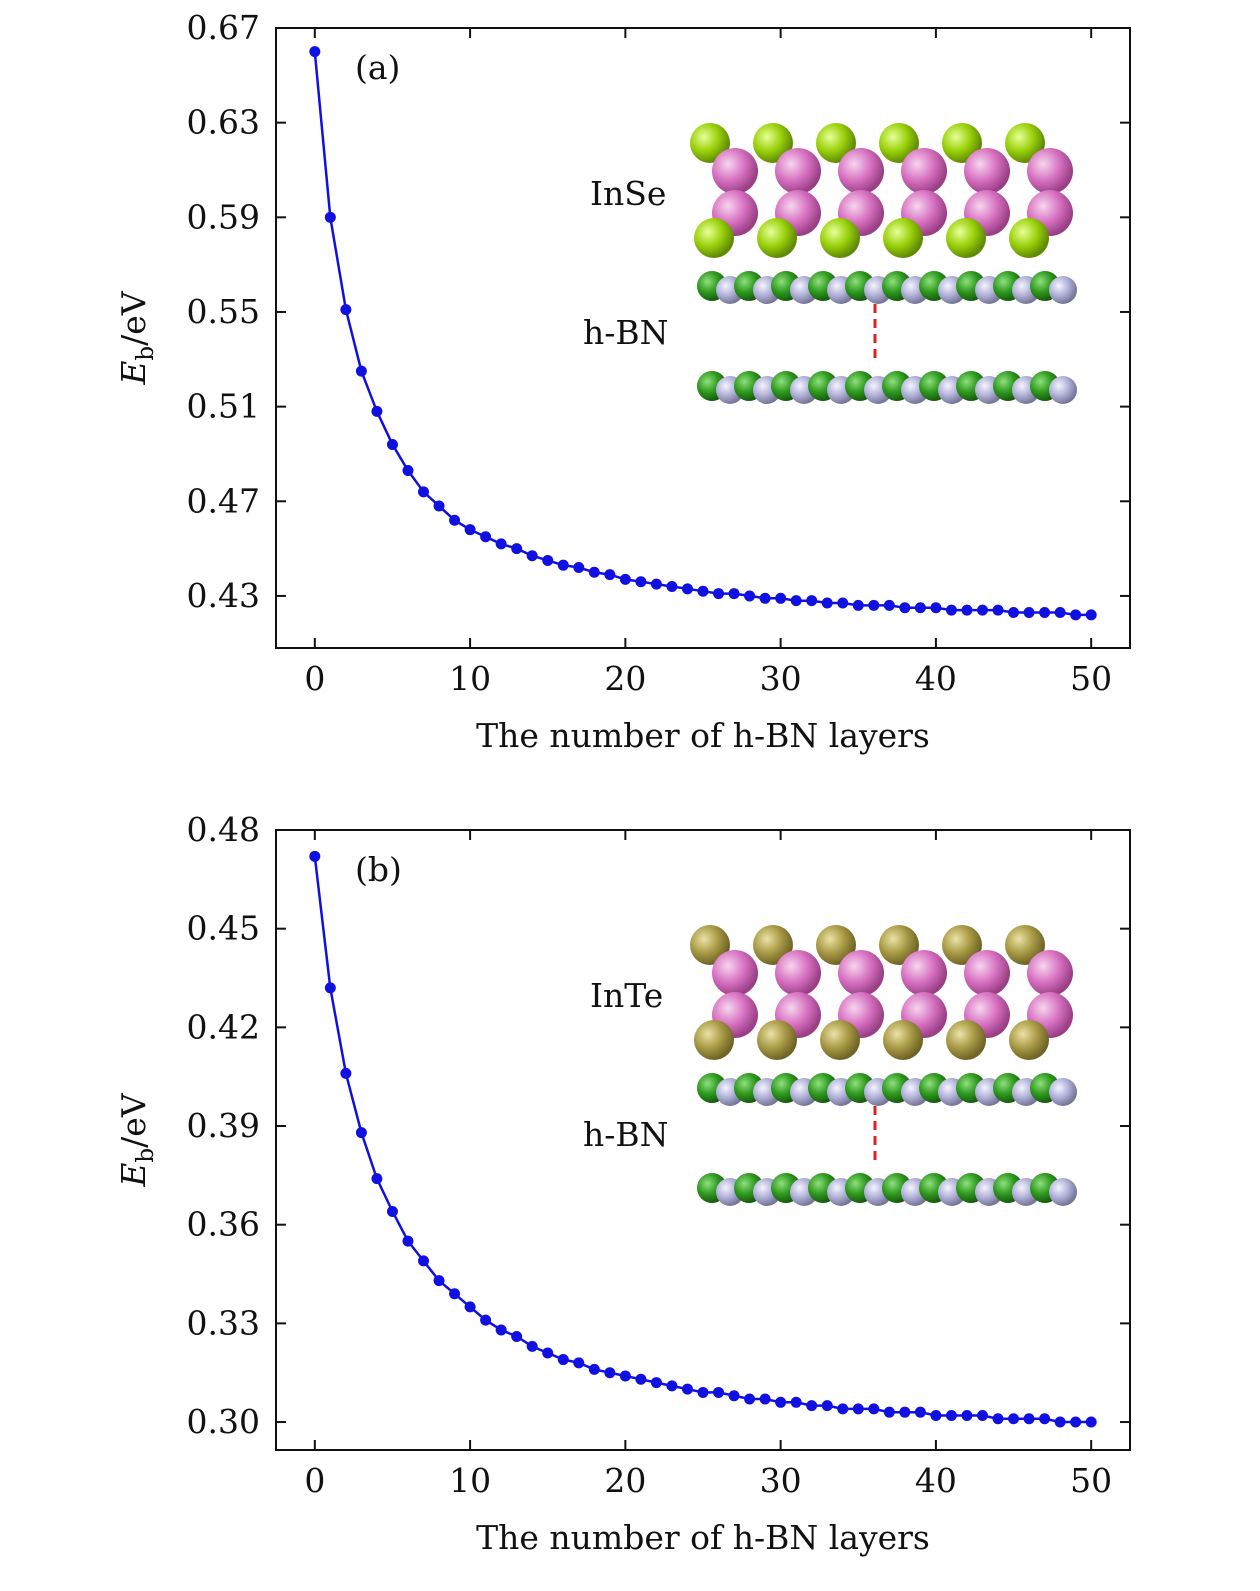 This screenshot has width=1260, height=1591. I want to click on y-tick-label: 0.33, so click(223, 1322).